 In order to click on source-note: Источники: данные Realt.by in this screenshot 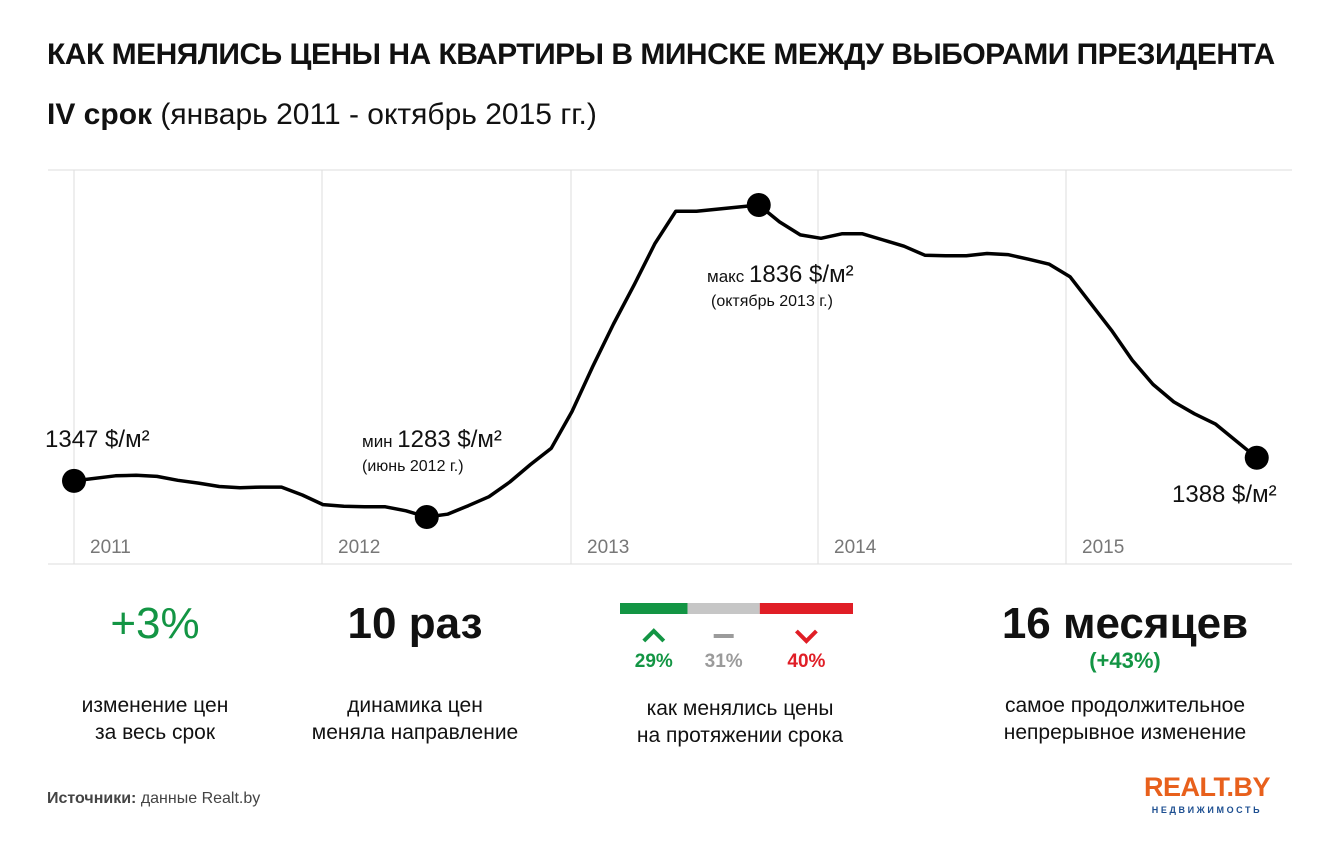, I will do `click(153, 799)`.